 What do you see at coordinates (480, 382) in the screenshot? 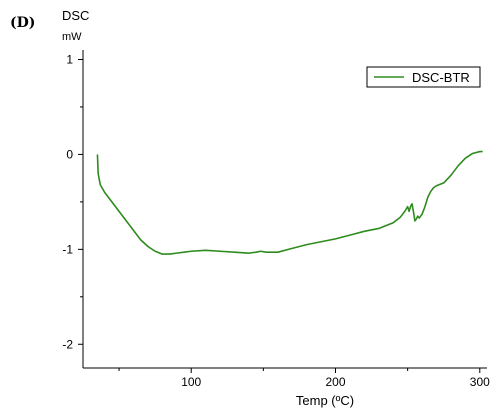
I see `x-tick-label: 300` at bounding box center [480, 382].